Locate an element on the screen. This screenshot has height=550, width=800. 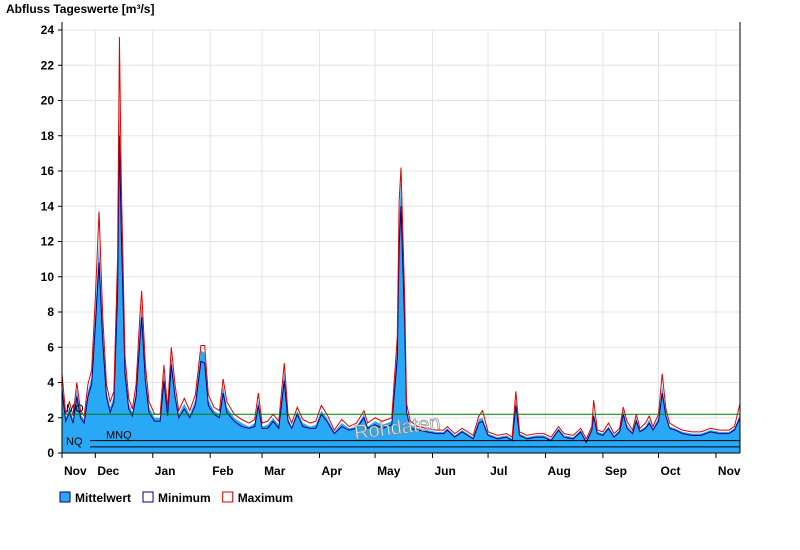
x-tick-label: Oct is located at coordinates (670, 471).